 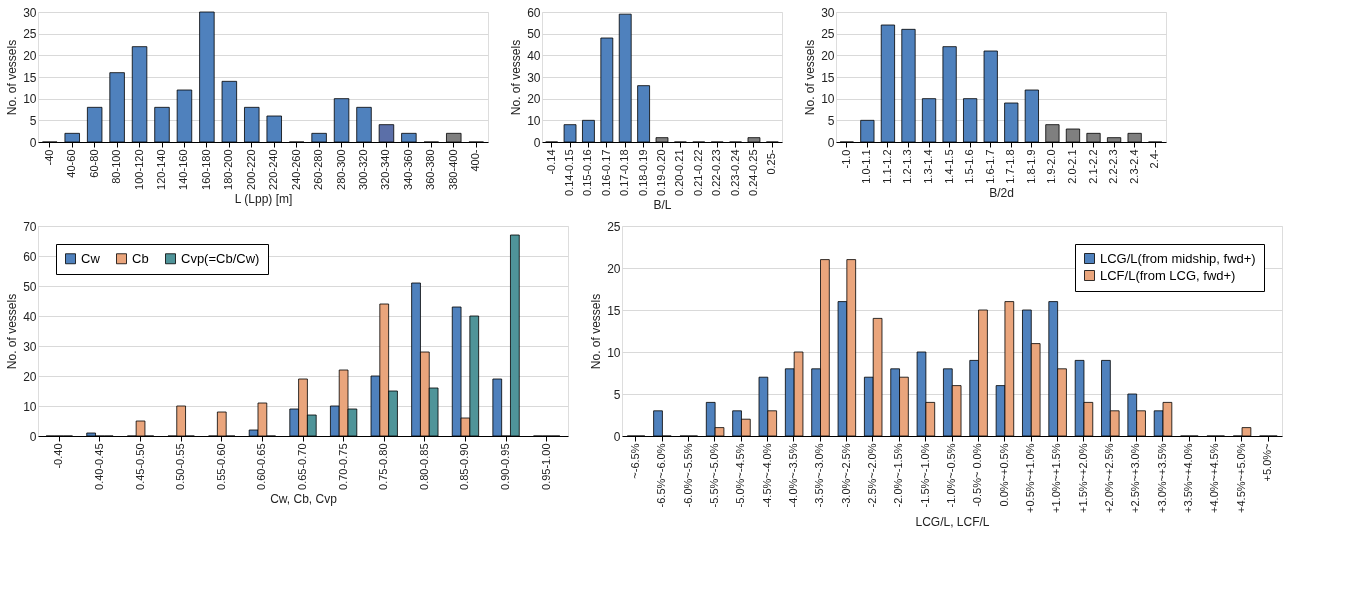 I want to click on x-tick-label: -3.0%~-2.5%, so click(x=845, y=475).